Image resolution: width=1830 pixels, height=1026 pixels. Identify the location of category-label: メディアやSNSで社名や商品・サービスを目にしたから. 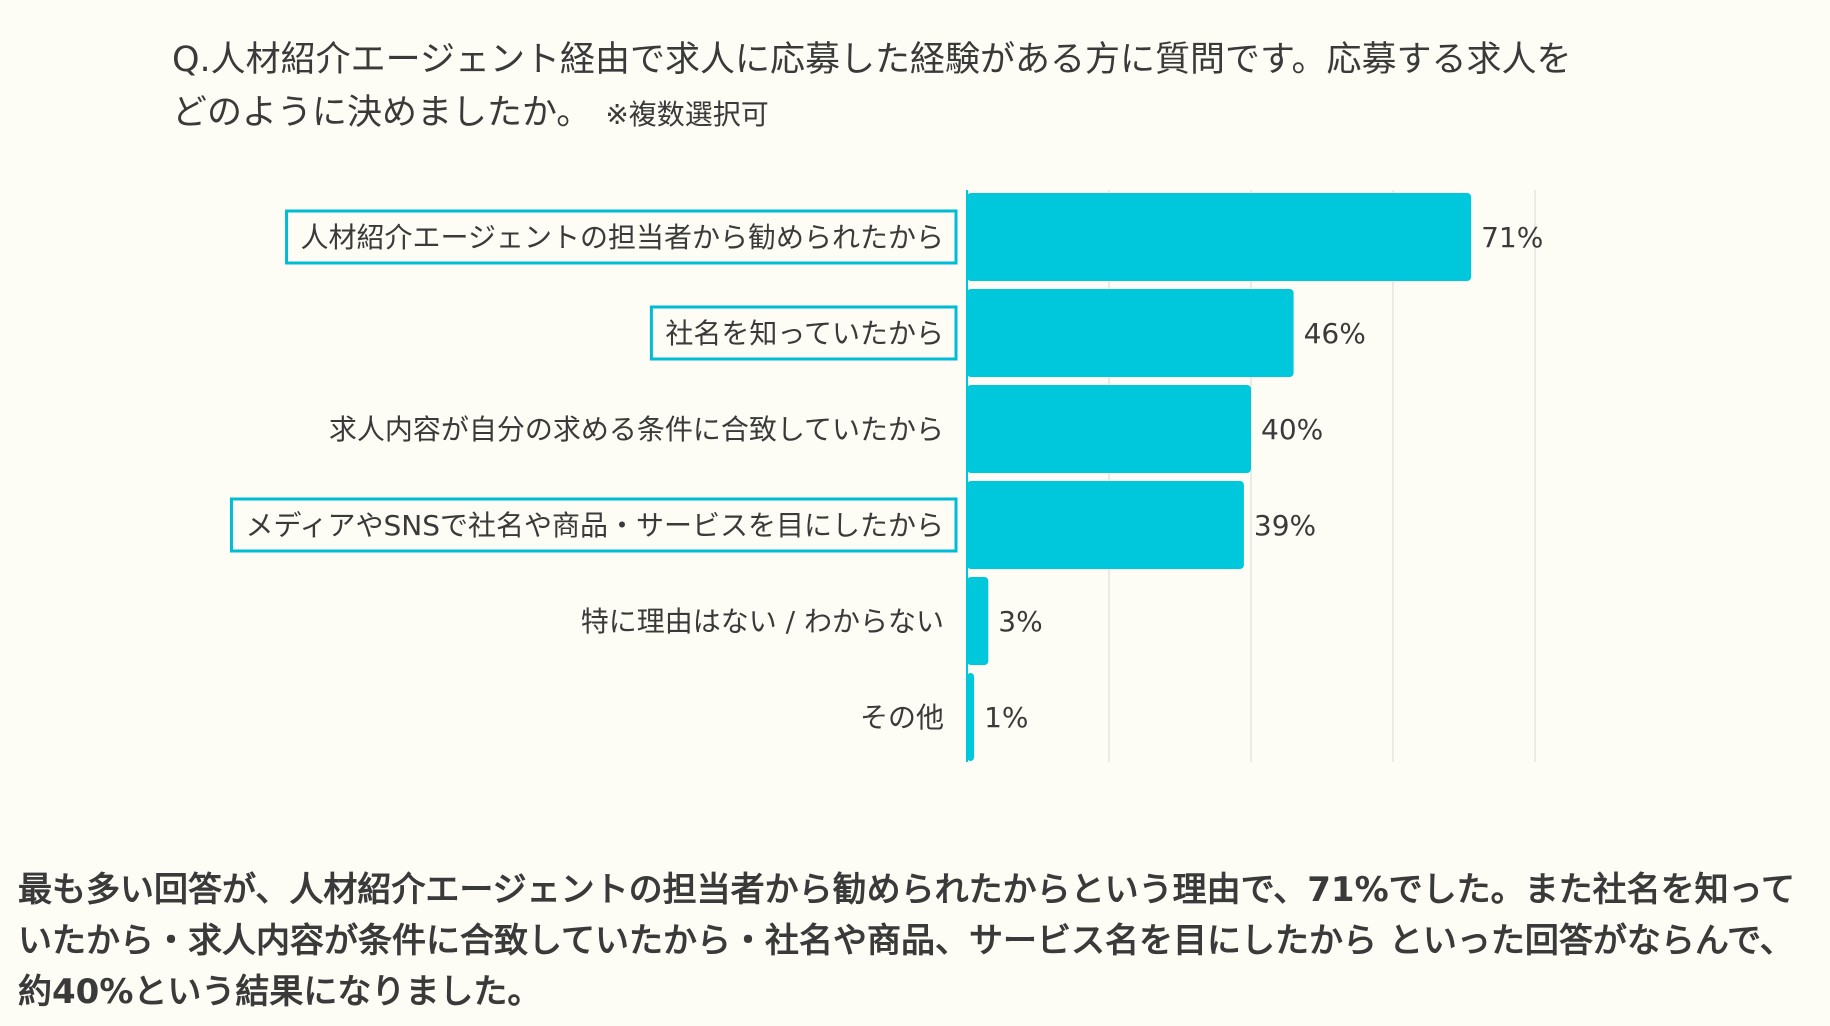
(594, 525).